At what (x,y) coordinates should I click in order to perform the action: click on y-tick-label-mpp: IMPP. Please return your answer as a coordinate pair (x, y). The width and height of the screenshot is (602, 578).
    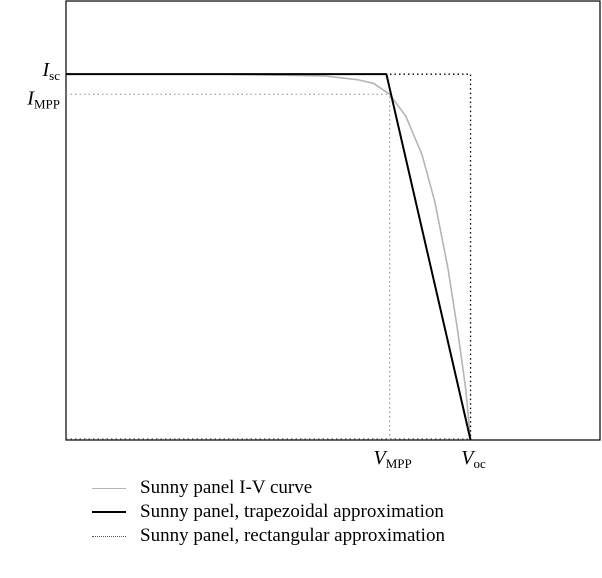
    Looking at the image, I should click on (43, 99).